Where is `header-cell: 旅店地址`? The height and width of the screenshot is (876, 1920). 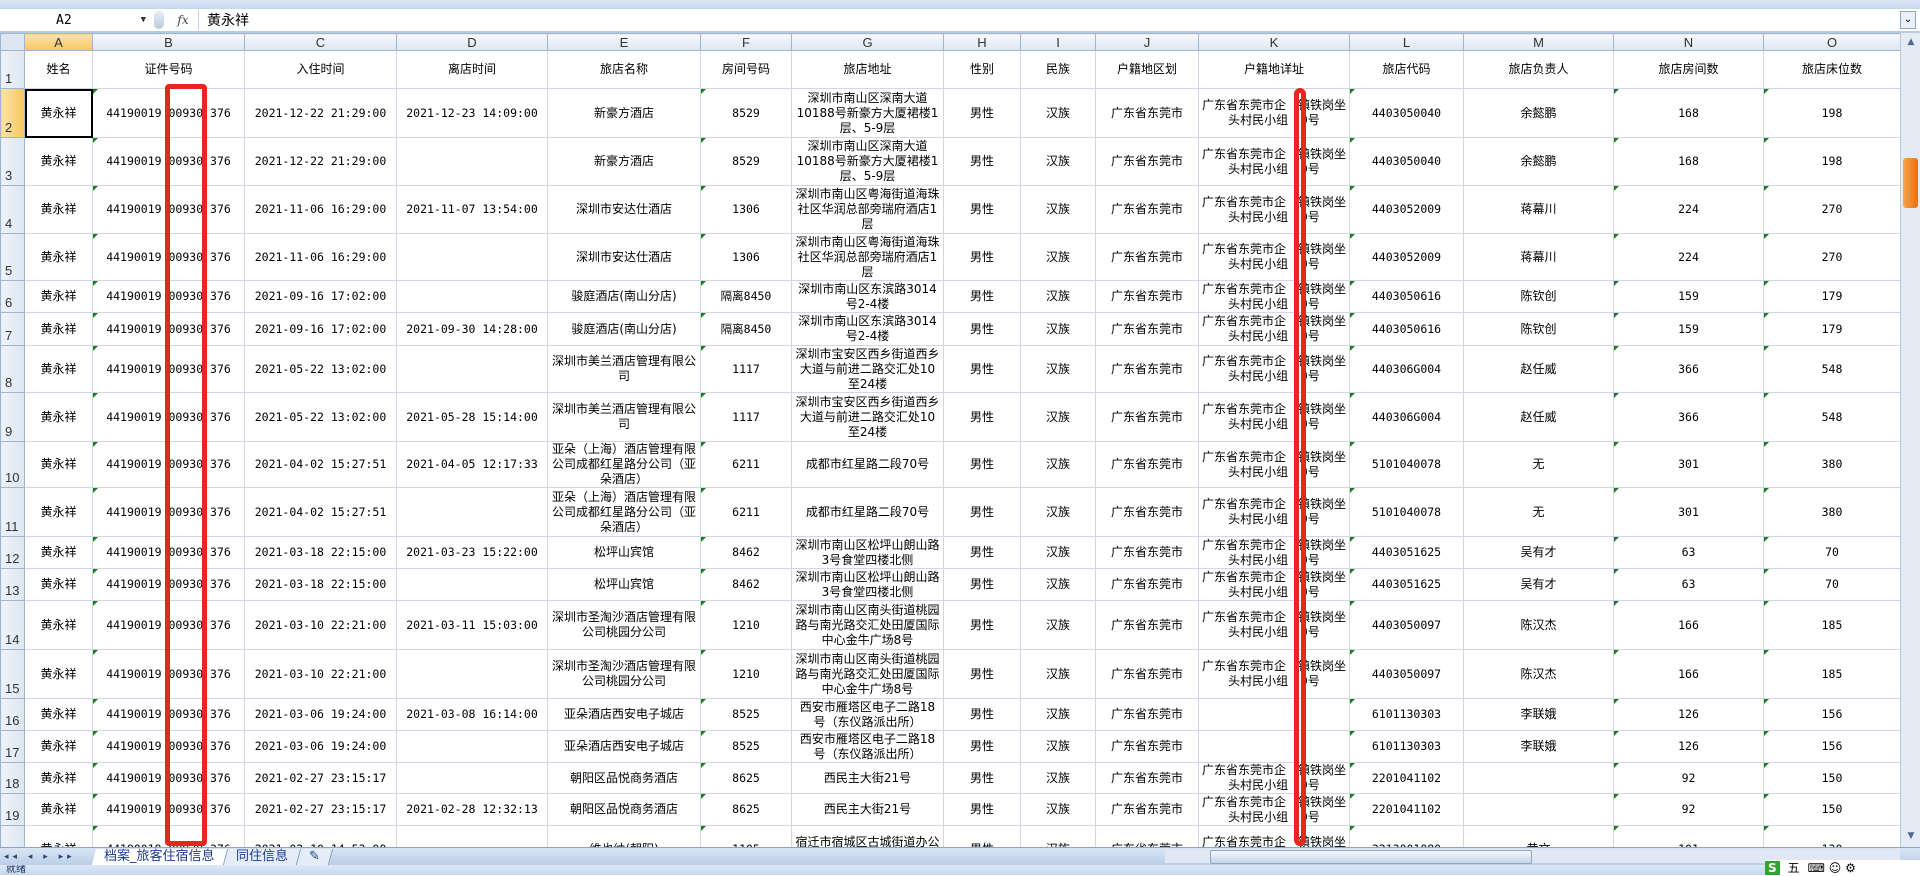 header-cell: 旅店地址 is located at coordinates (867, 69).